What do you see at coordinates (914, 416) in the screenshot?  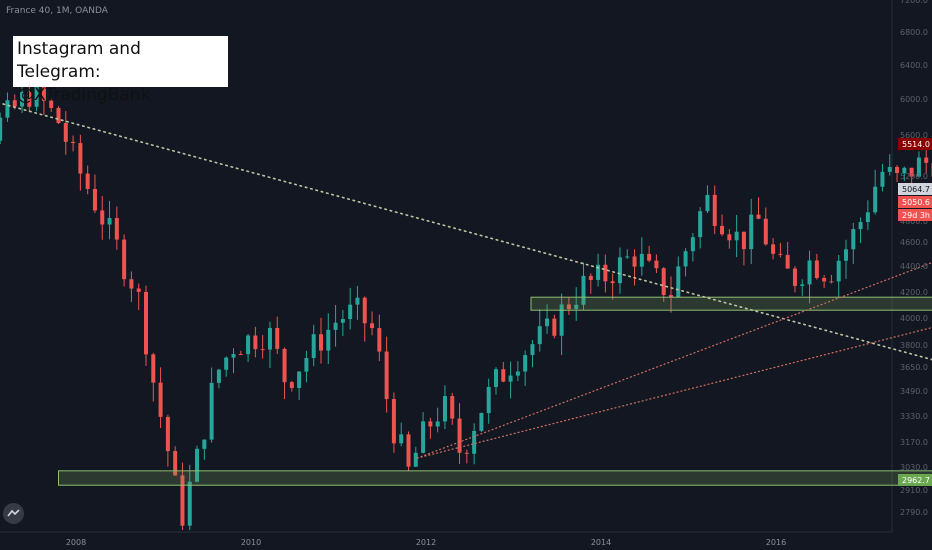 I see `y-tick-label: 3330.0` at bounding box center [914, 416].